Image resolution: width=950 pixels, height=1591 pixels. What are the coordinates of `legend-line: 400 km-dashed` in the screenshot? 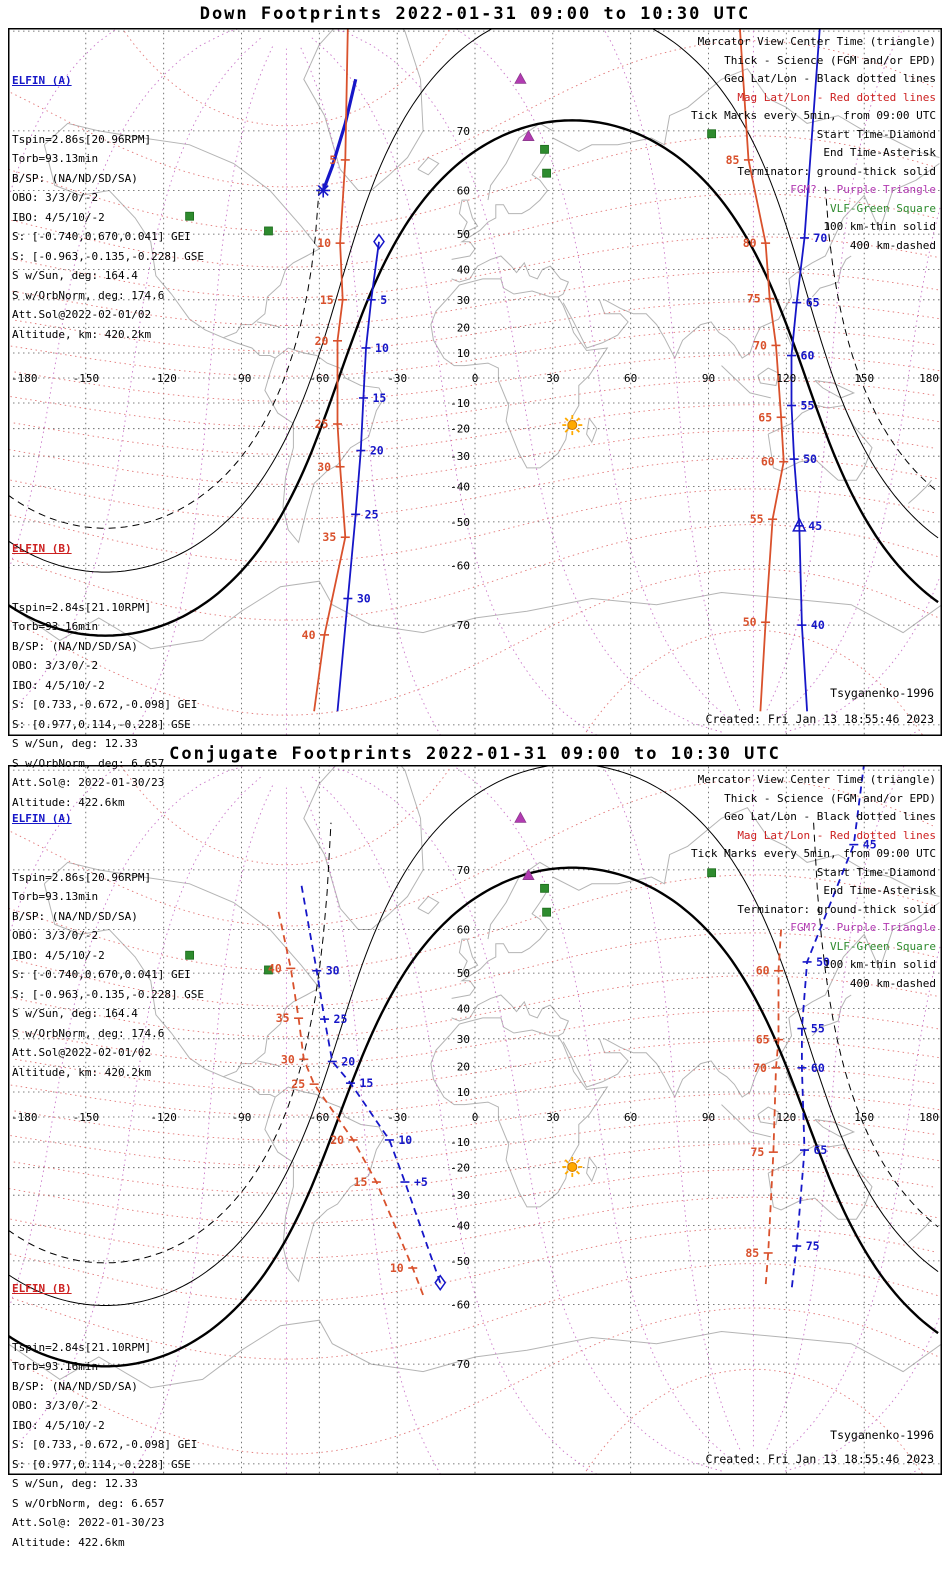 It's located at (892, 245).